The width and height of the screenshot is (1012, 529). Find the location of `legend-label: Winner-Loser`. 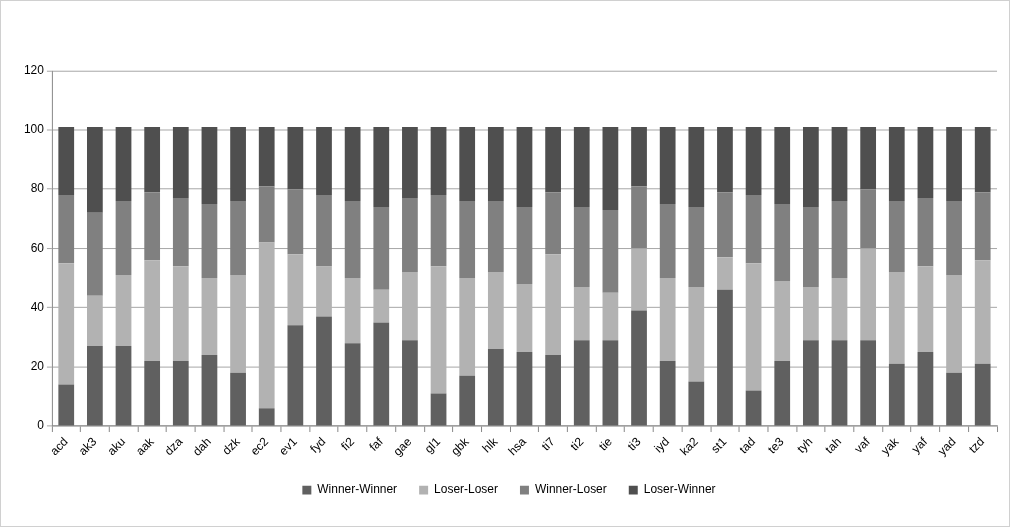

legend-label: Winner-Loser is located at coordinates (570, 489).